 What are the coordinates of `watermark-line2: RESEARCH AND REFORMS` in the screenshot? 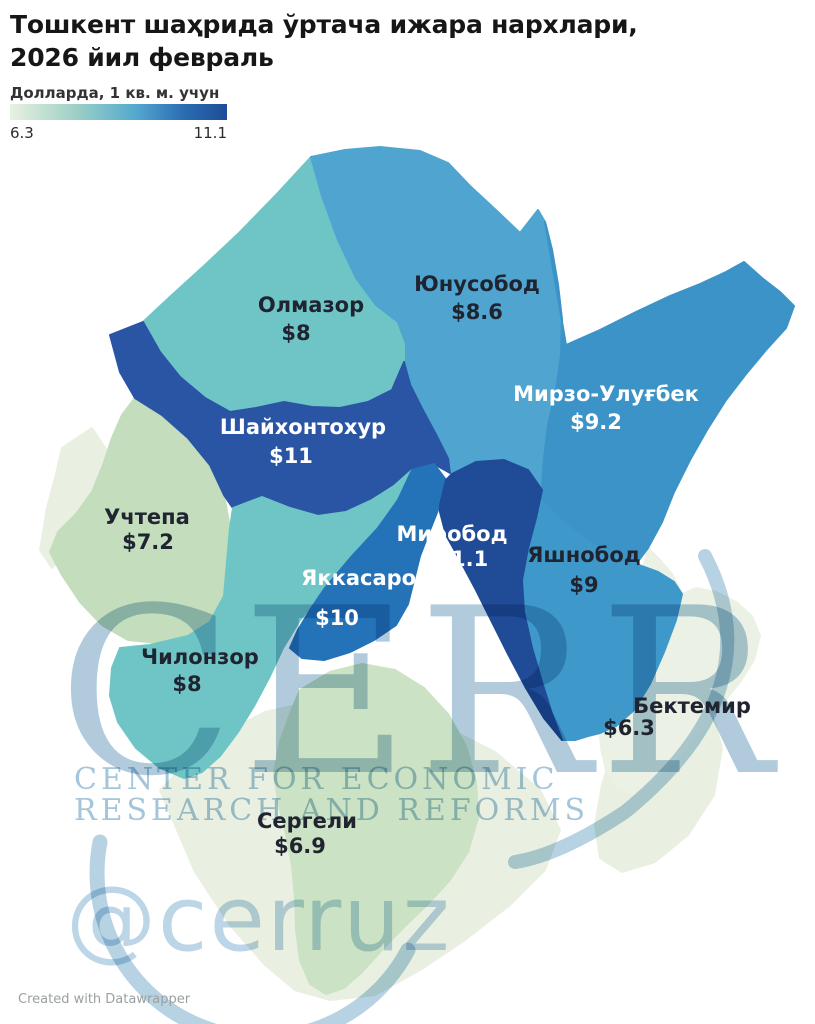 It's located at (331, 810).